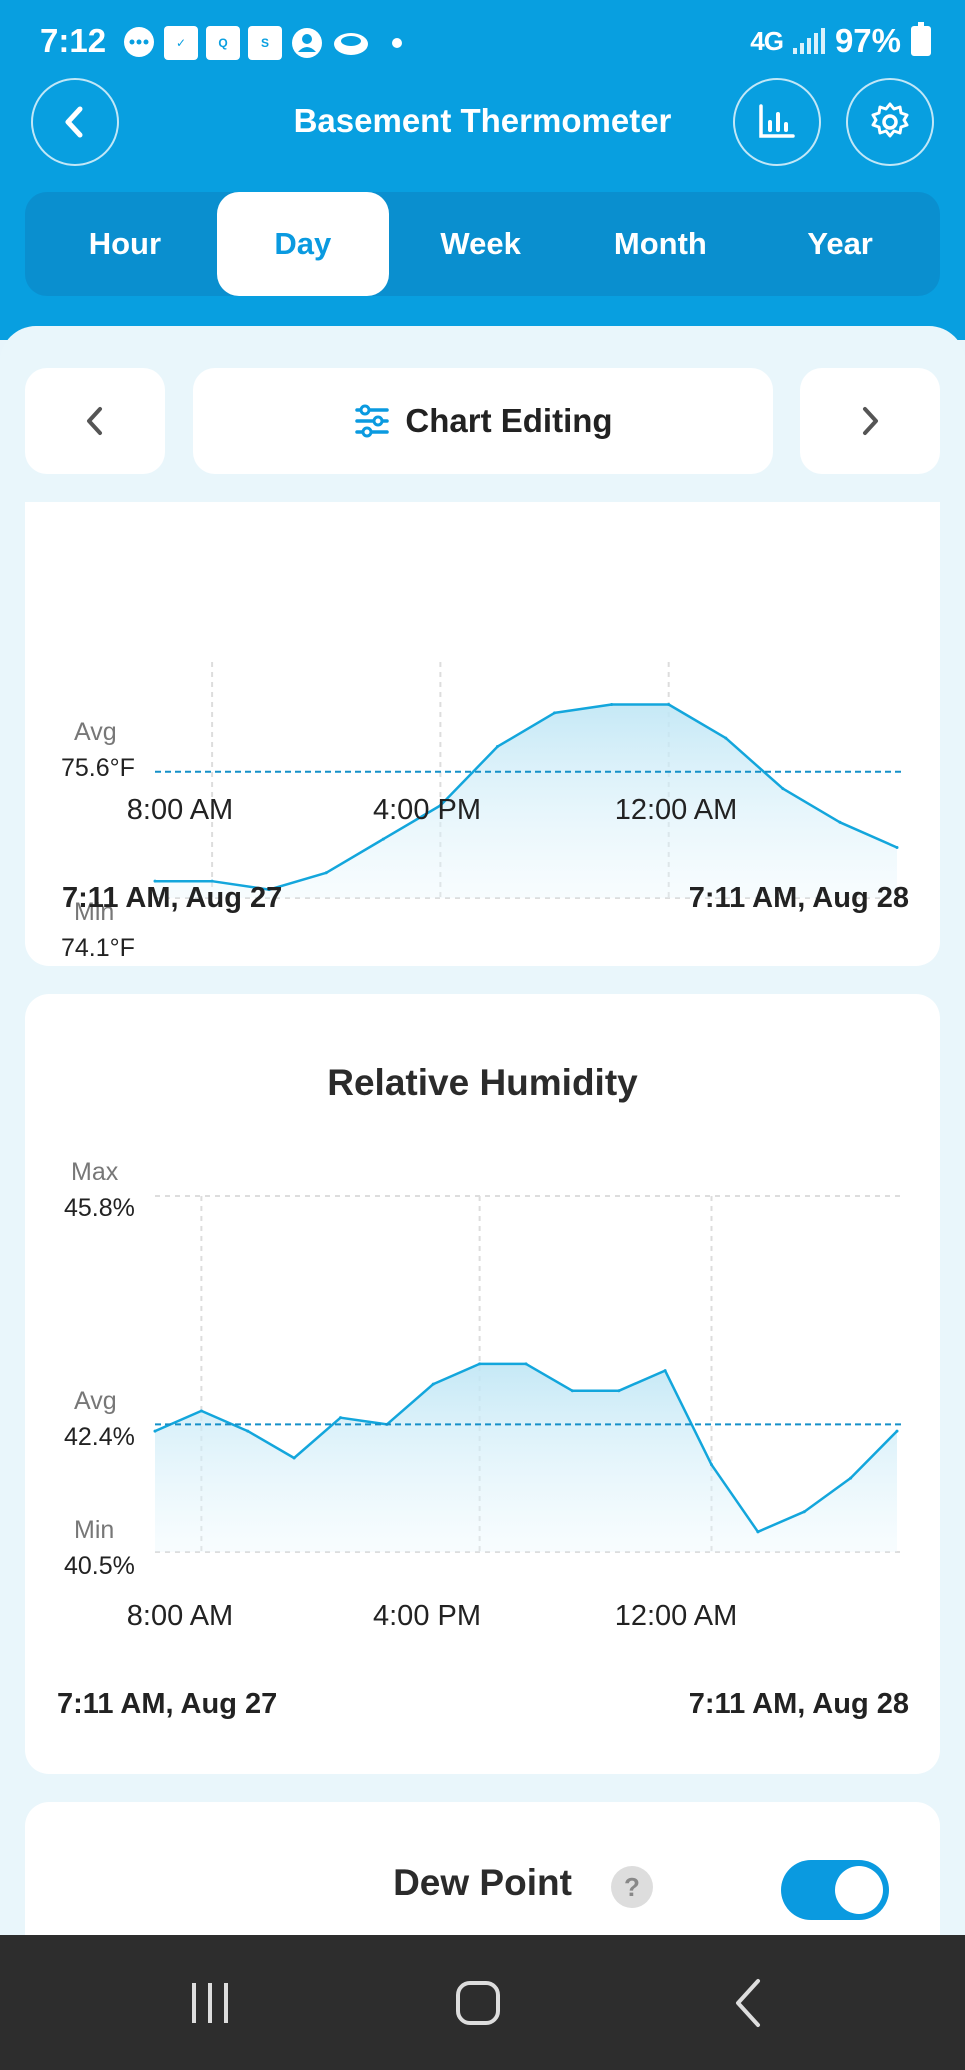 Image resolution: width=965 pixels, height=2070 pixels. Describe the element at coordinates (482, 45) in the screenshot. I see `status-bar: 7:12 ✓ Q S 4G 97%` at that location.